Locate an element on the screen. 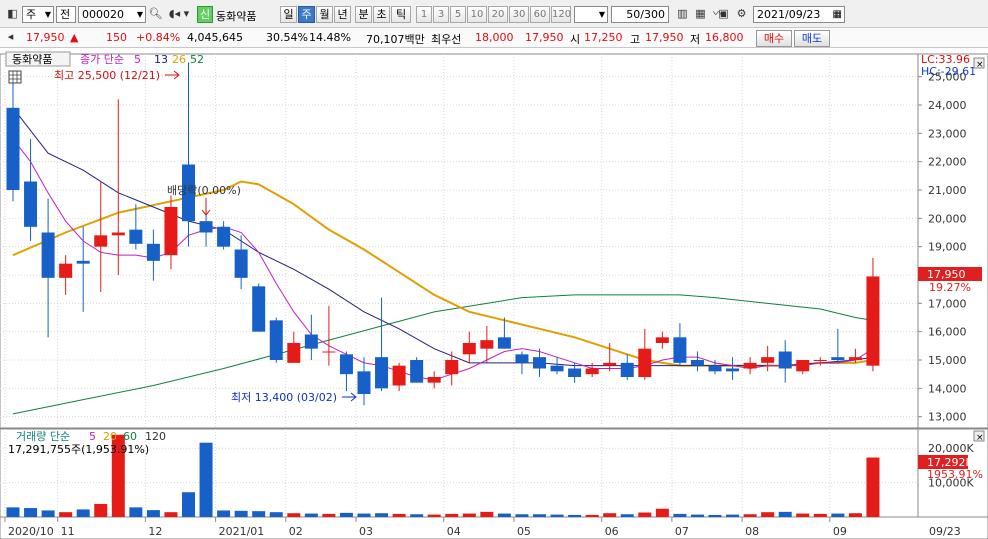 Image resolution: width=988 pixels, height=539 pixels. period-day: 일 is located at coordinates (288, 14).